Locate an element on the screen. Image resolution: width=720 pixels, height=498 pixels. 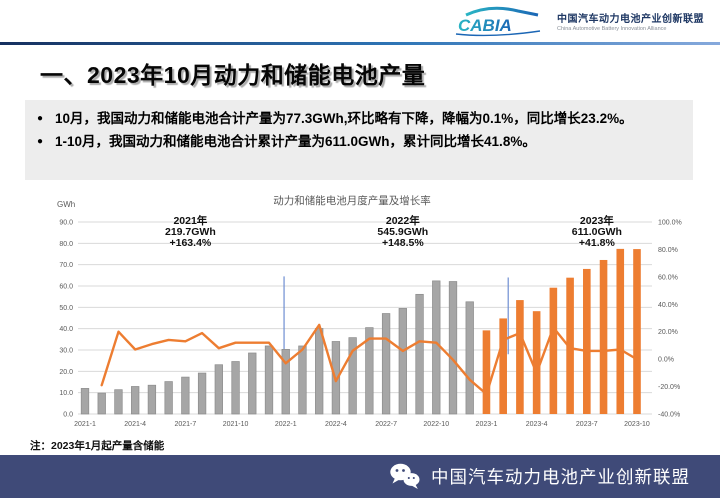
footer-bar: 中国汽车动力电池产业创新联盟 is located at coordinates (360, 476).